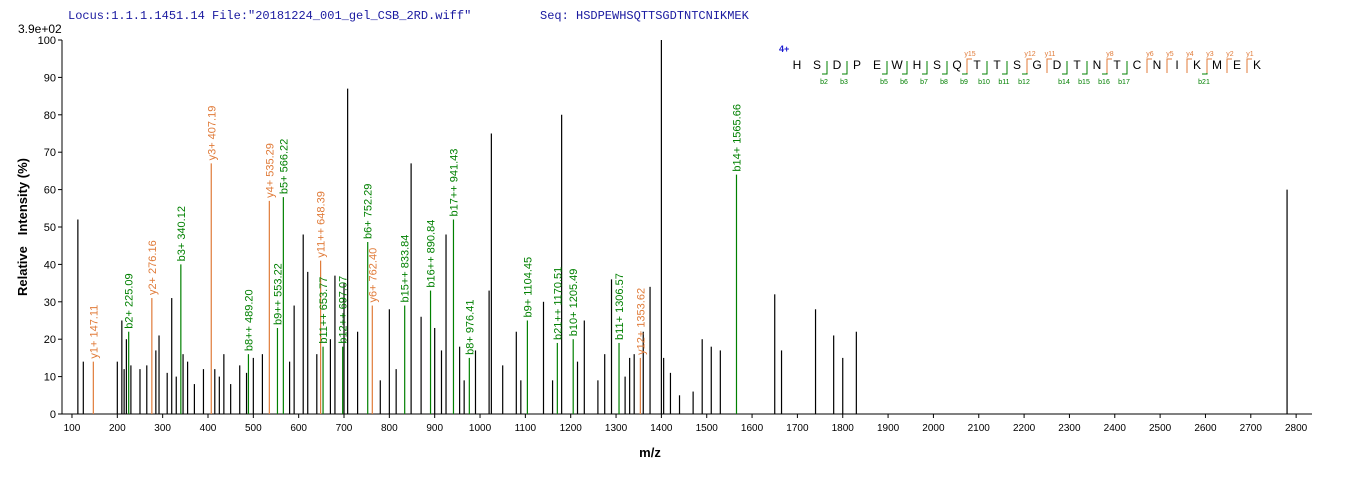  I want to click on x-tick-label: 2700, so click(1251, 428).